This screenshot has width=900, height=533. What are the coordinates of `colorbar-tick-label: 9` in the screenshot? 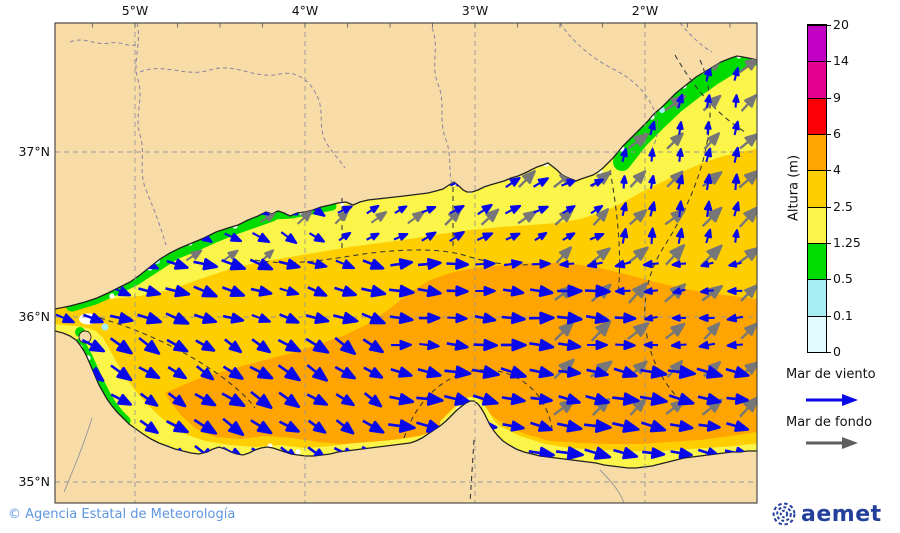 It's located at (837, 97).